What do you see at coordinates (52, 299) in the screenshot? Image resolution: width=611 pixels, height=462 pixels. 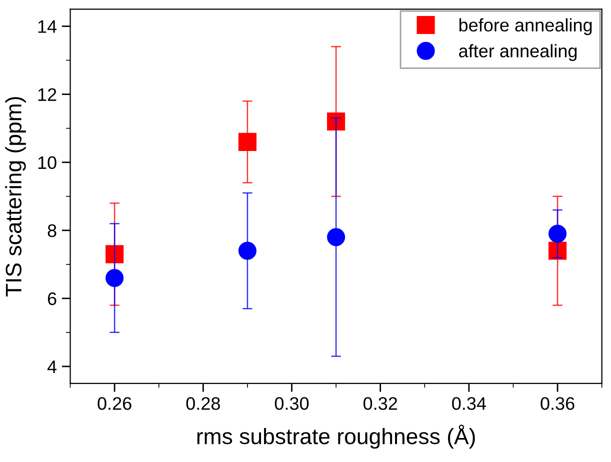 I see `y-tick-label: 6` at bounding box center [52, 299].